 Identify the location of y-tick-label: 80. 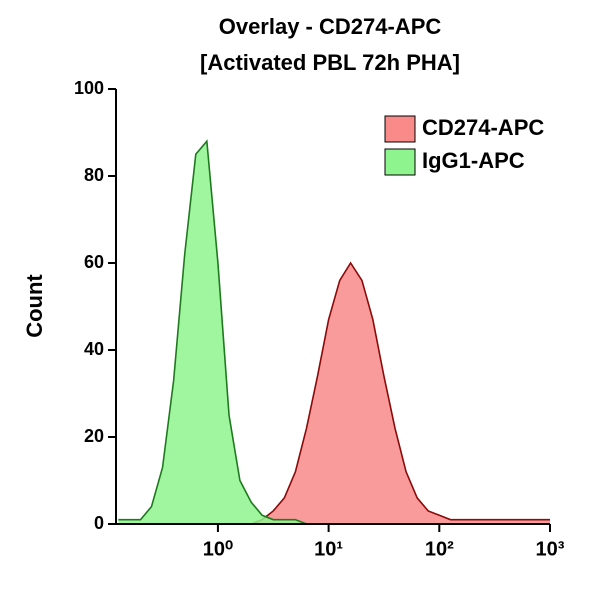
(94, 175).